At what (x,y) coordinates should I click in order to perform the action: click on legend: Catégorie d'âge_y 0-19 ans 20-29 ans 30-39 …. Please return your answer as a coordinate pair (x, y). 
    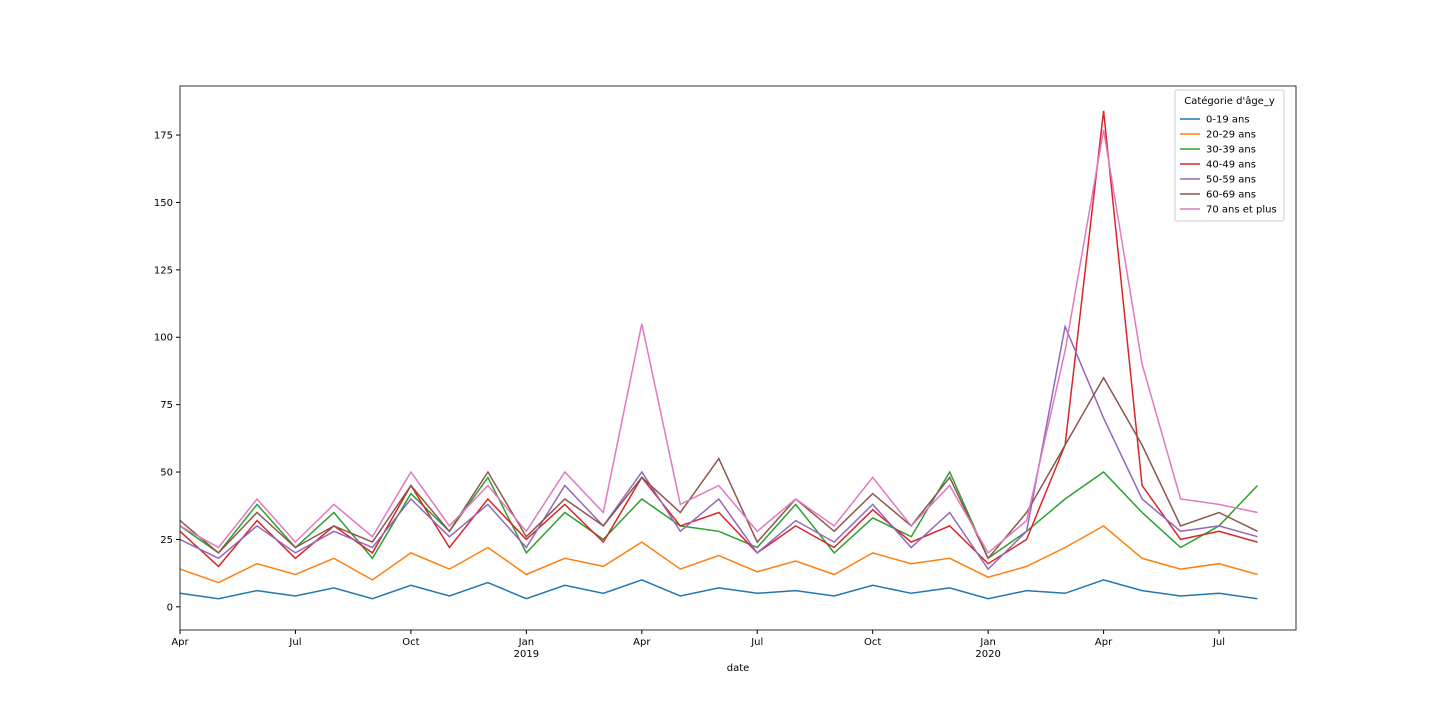
    Looking at the image, I should click on (1229, 155).